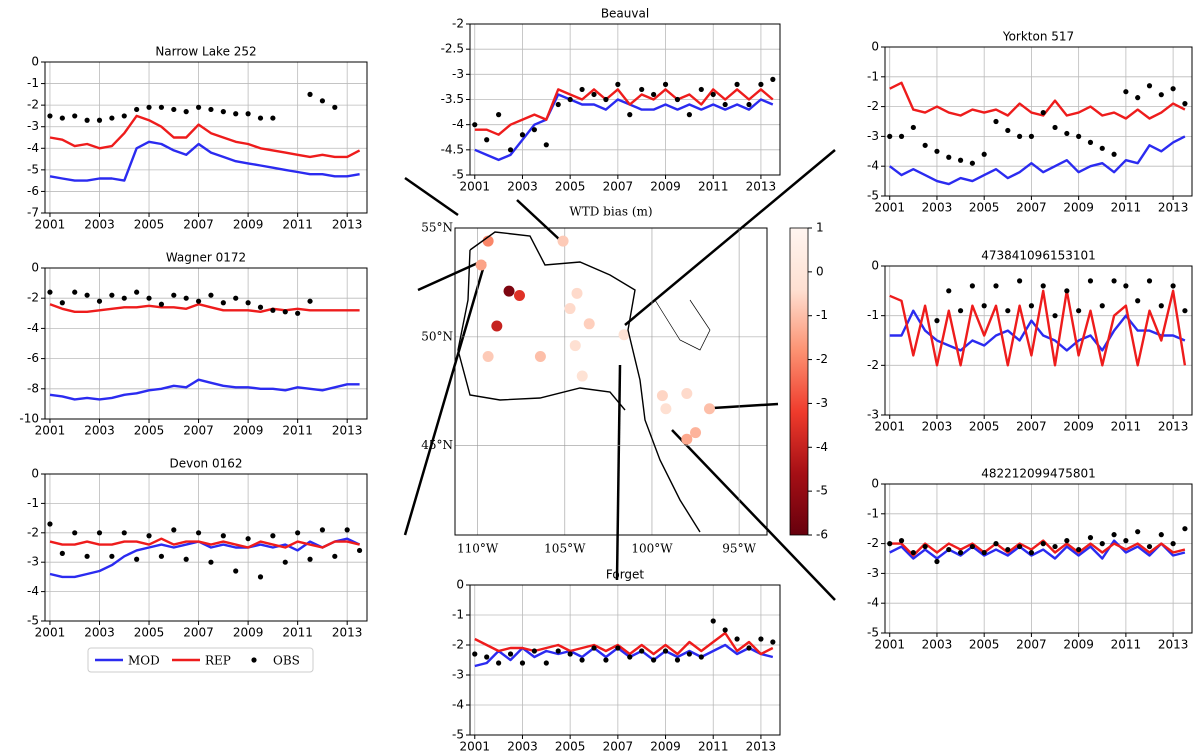  I want to click on x-tick-label: 2007, so click(618, 746).